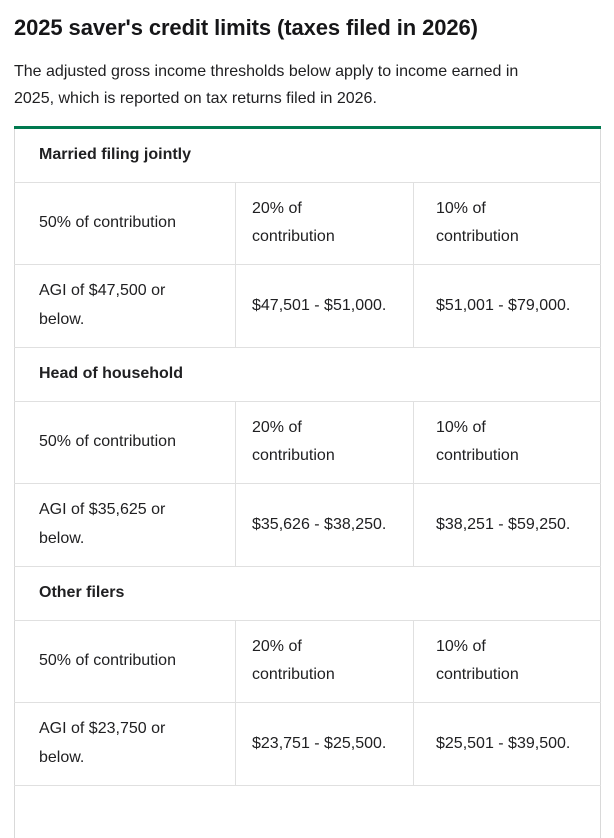  Describe the element at coordinates (506, 744) in the screenshot. I see `agi-range-cell: $25,501 - $39,500.` at that location.